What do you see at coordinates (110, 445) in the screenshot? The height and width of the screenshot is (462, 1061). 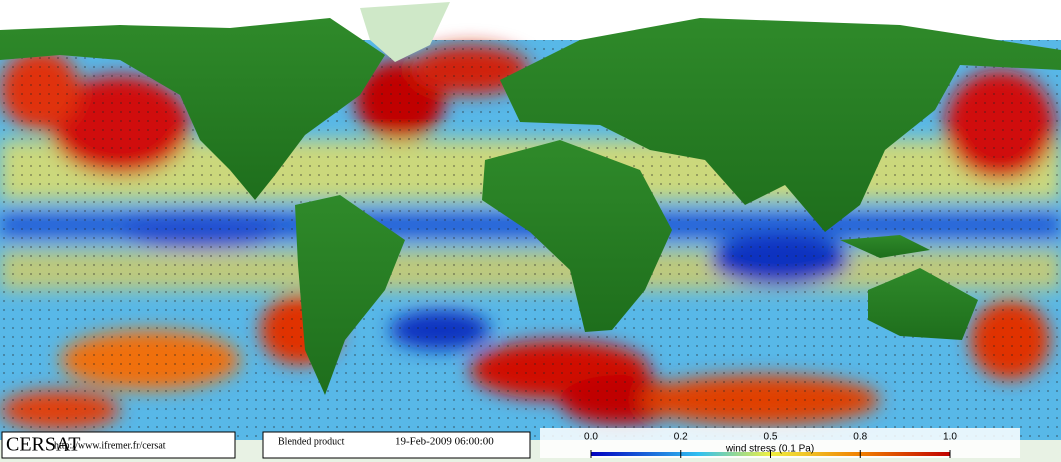 I see `url: http://www.ifremer.fr/cersat` at bounding box center [110, 445].